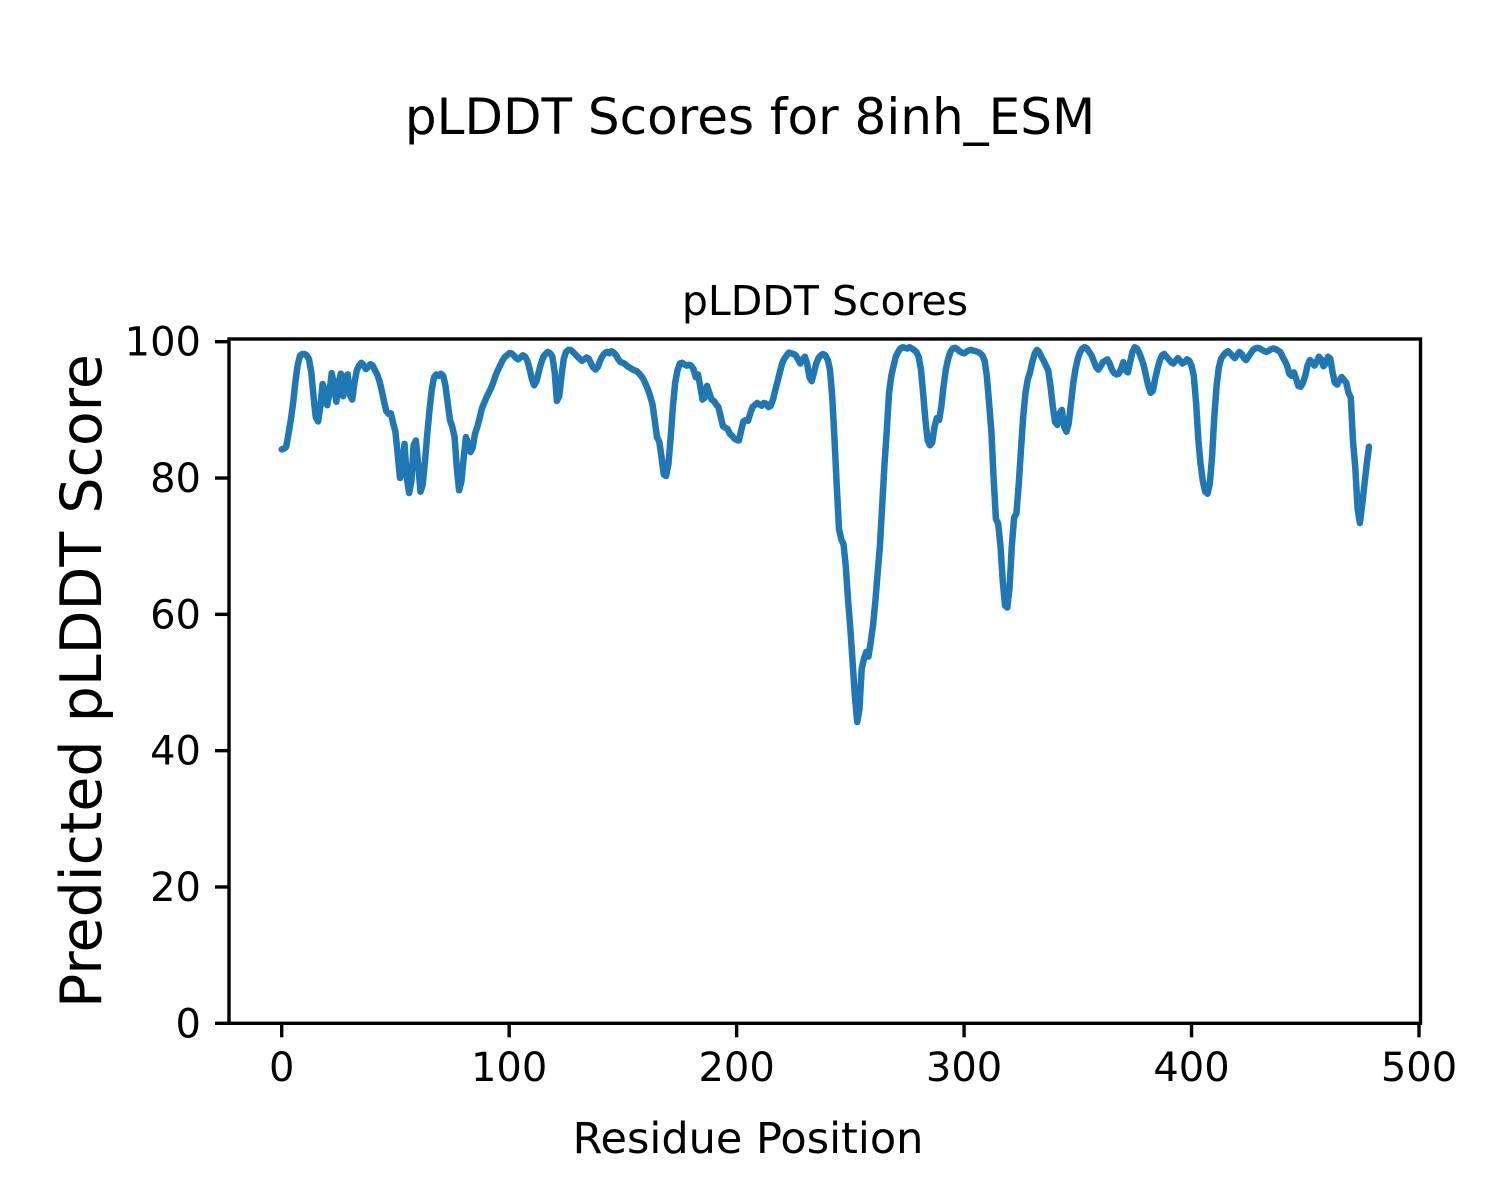 The image size is (1500, 1200). Describe the element at coordinates (175, 479) in the screenshot. I see `y-tick-80-label: 80` at that location.